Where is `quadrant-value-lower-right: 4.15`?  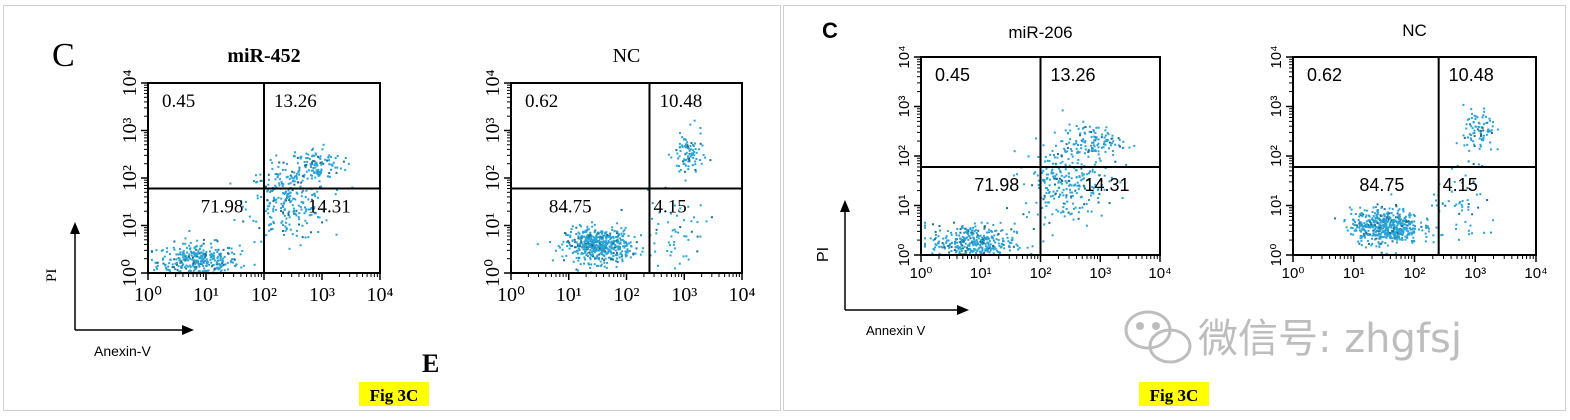 quadrant-value-lower-right: 4.15 is located at coordinates (1460, 185).